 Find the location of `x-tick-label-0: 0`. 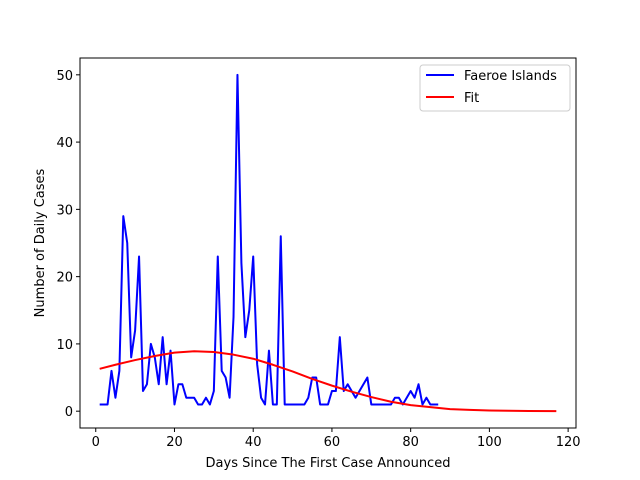

x-tick-label-0: 0 is located at coordinates (96, 442).